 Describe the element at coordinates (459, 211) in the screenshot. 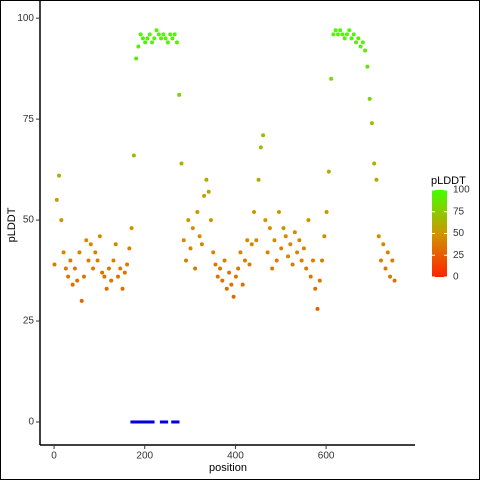

I see `colorbar-tick-label: 75` at that location.